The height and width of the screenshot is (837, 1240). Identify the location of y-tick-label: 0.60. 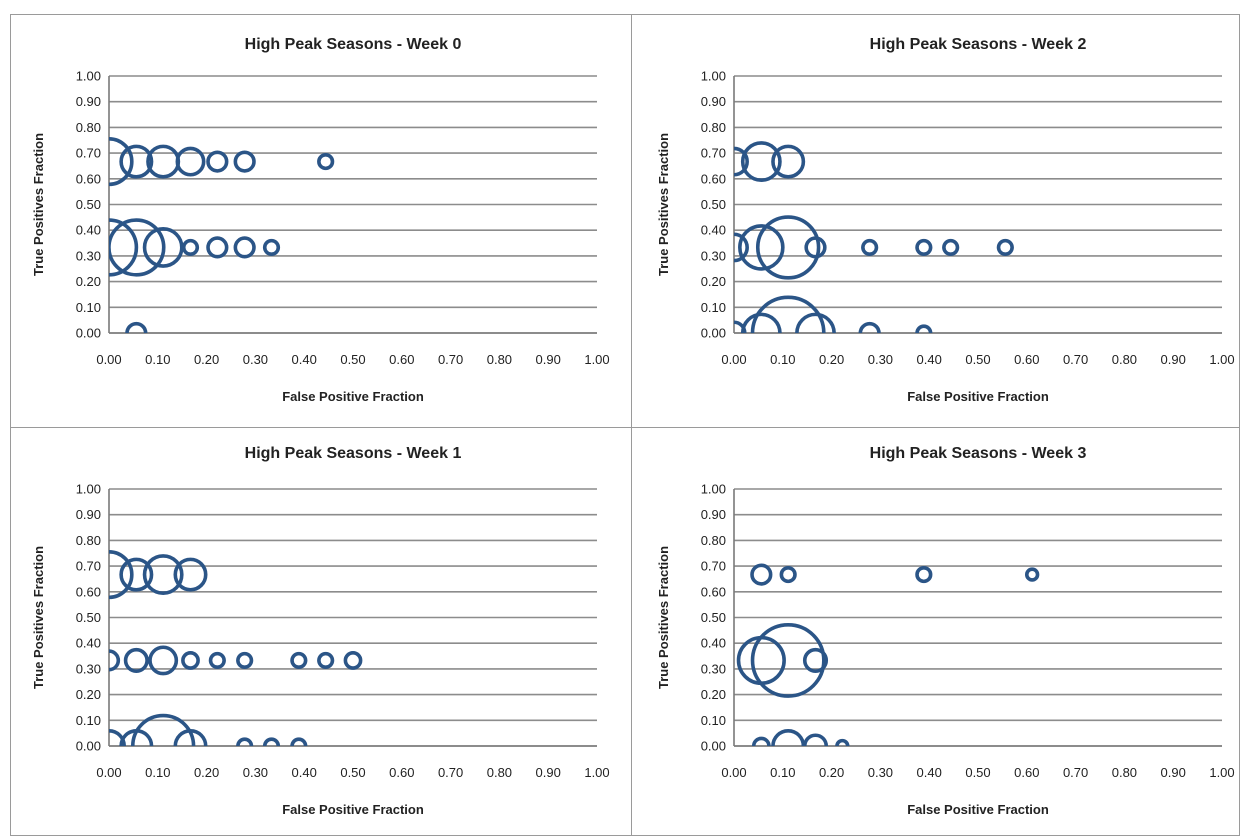
(713, 178).